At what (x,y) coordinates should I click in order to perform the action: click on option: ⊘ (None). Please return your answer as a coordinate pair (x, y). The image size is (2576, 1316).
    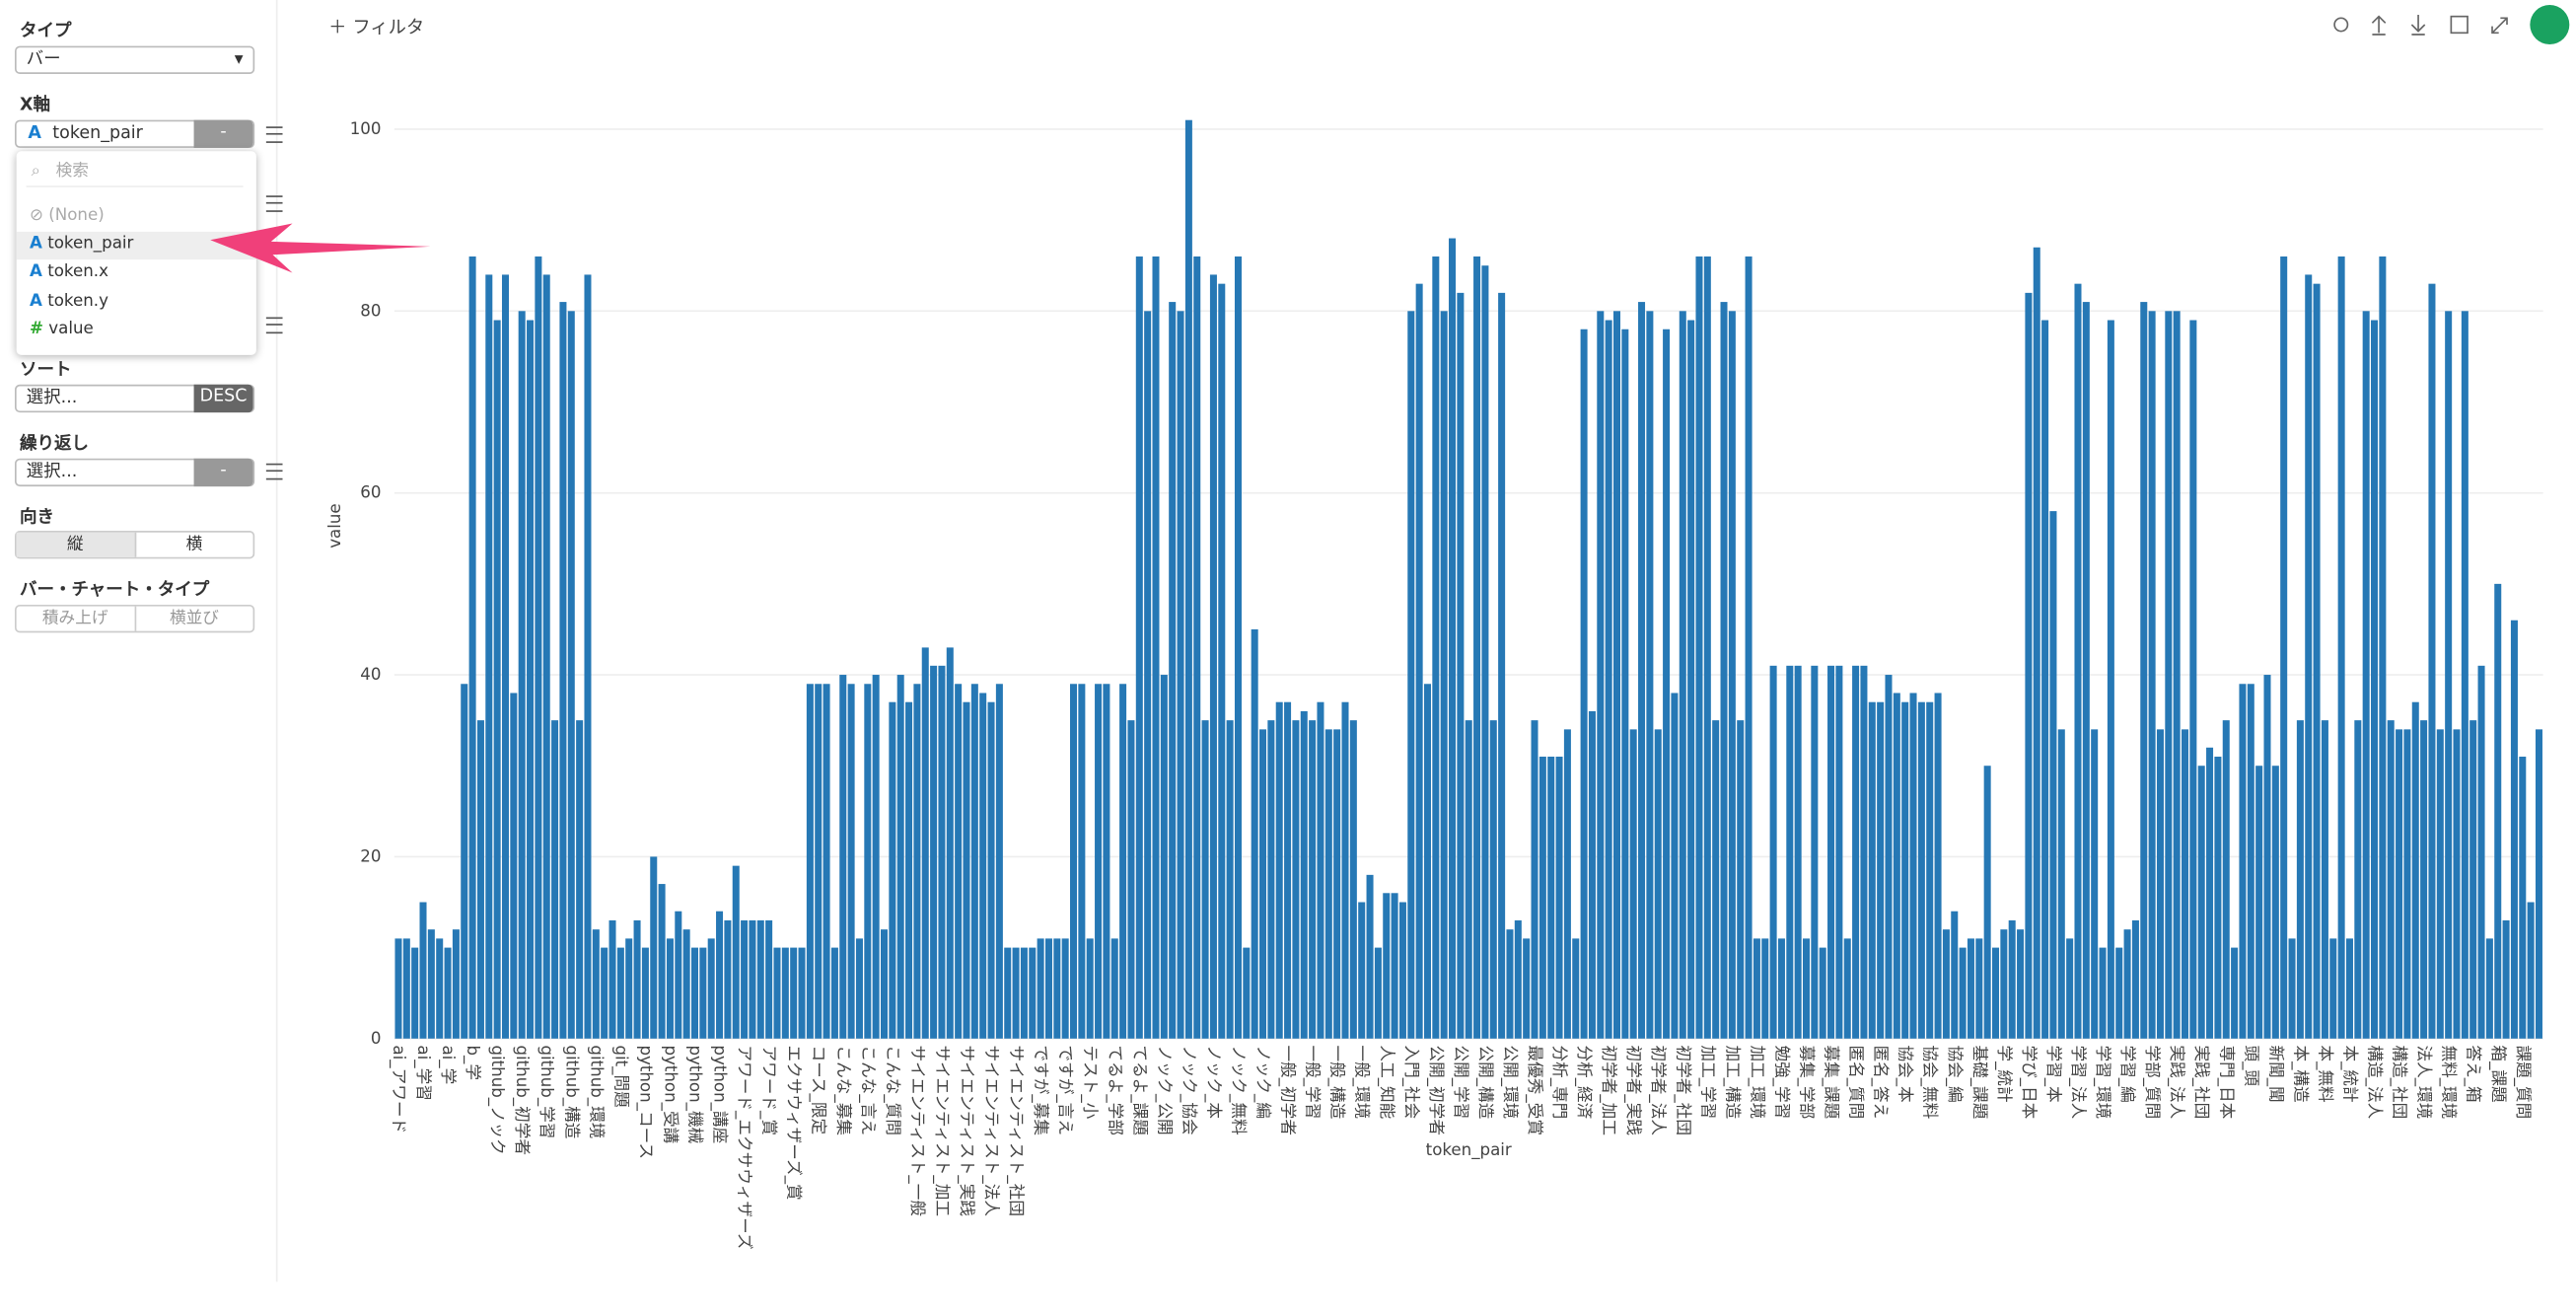
    Looking at the image, I should click on (67, 216).